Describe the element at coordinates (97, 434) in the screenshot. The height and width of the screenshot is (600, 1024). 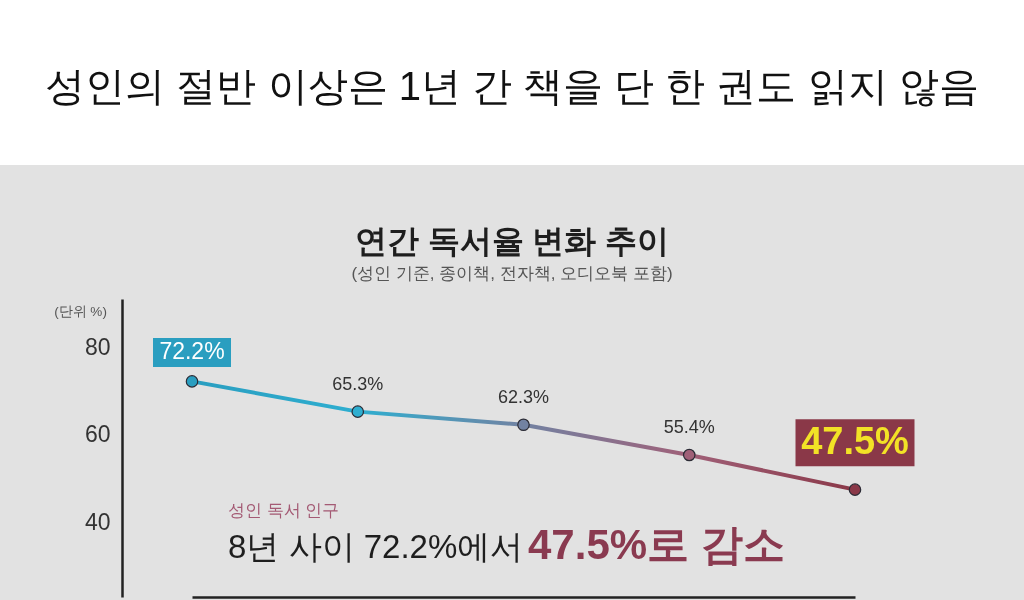
I see `y-tick-label: 60` at that location.